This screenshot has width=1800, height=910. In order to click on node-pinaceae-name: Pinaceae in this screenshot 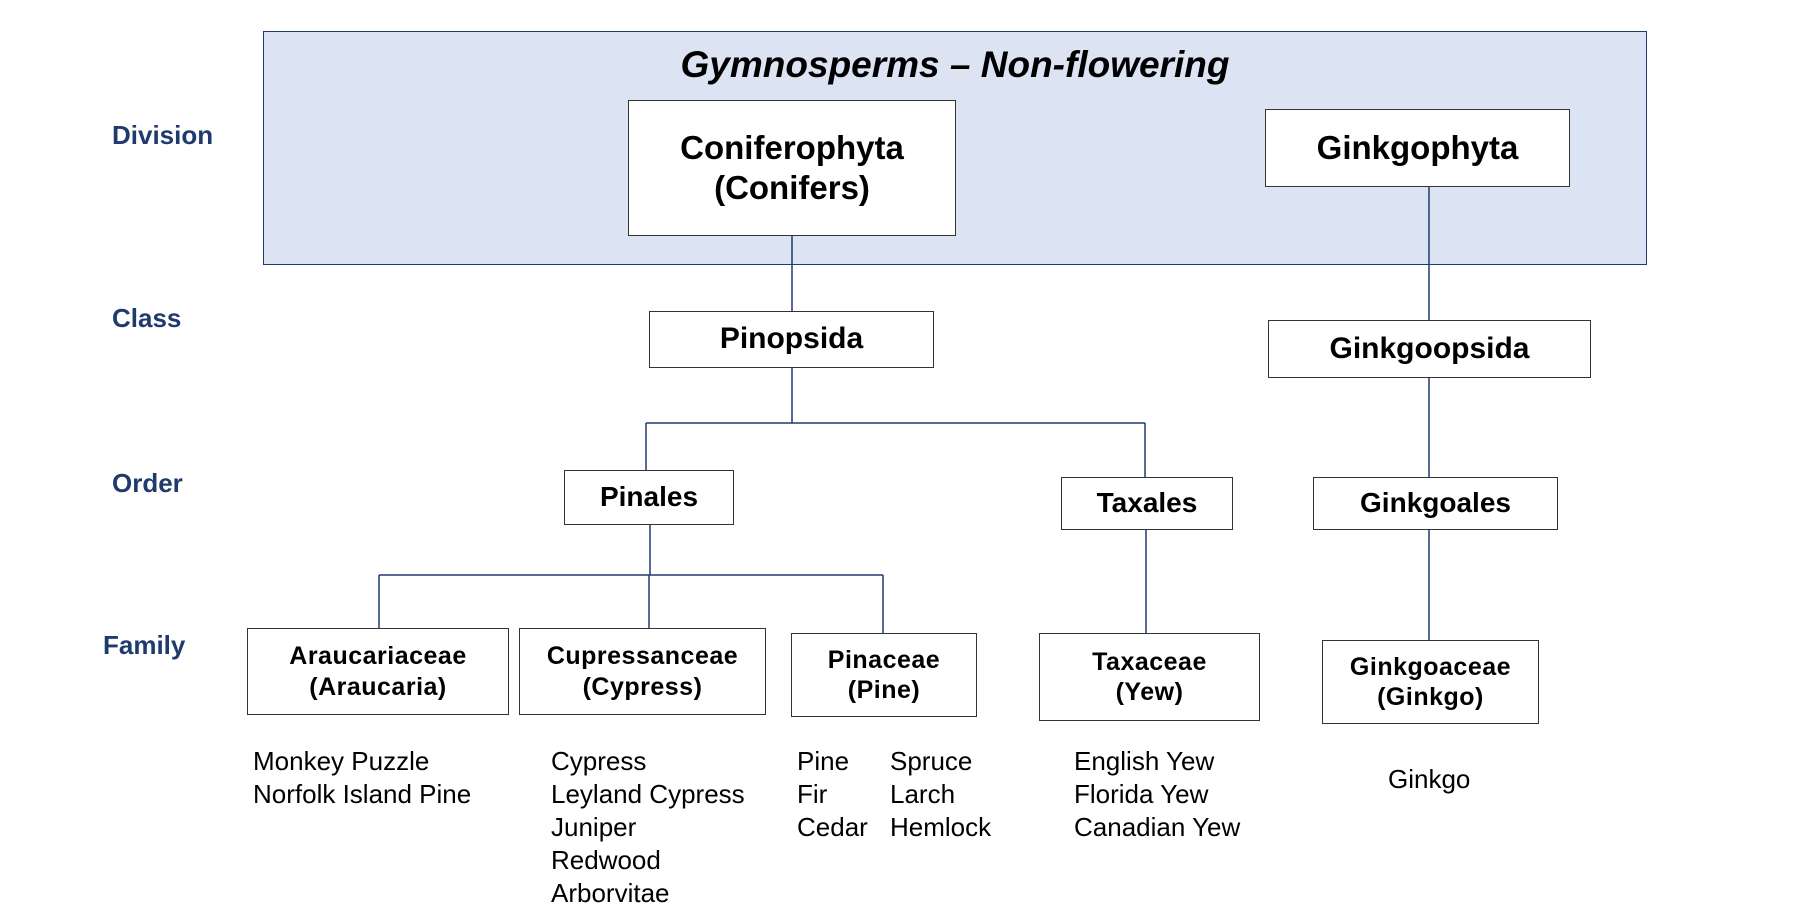, I will do `click(884, 659)`.